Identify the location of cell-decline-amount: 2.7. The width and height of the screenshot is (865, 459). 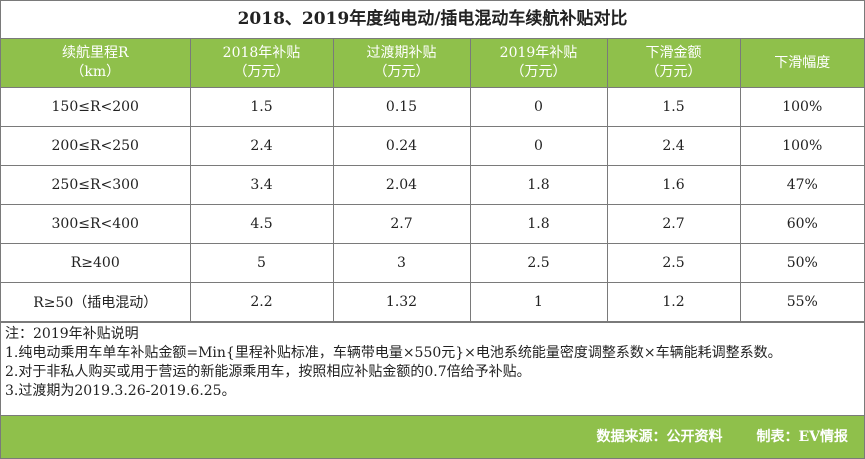
(673, 224).